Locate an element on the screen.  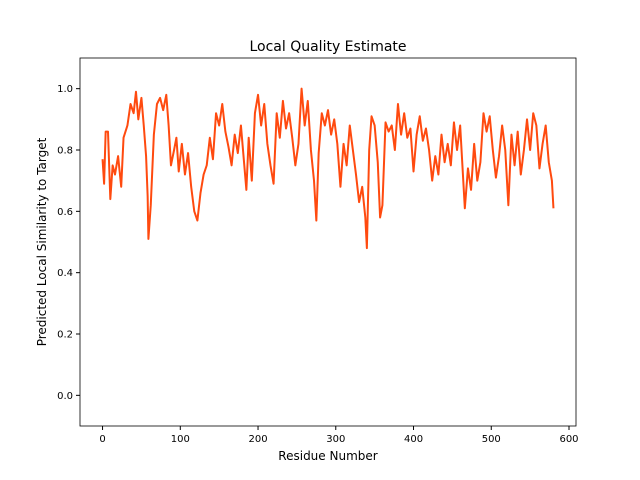
y-axis-label: Predicted Local Similarity to Target is located at coordinates (42, 241).